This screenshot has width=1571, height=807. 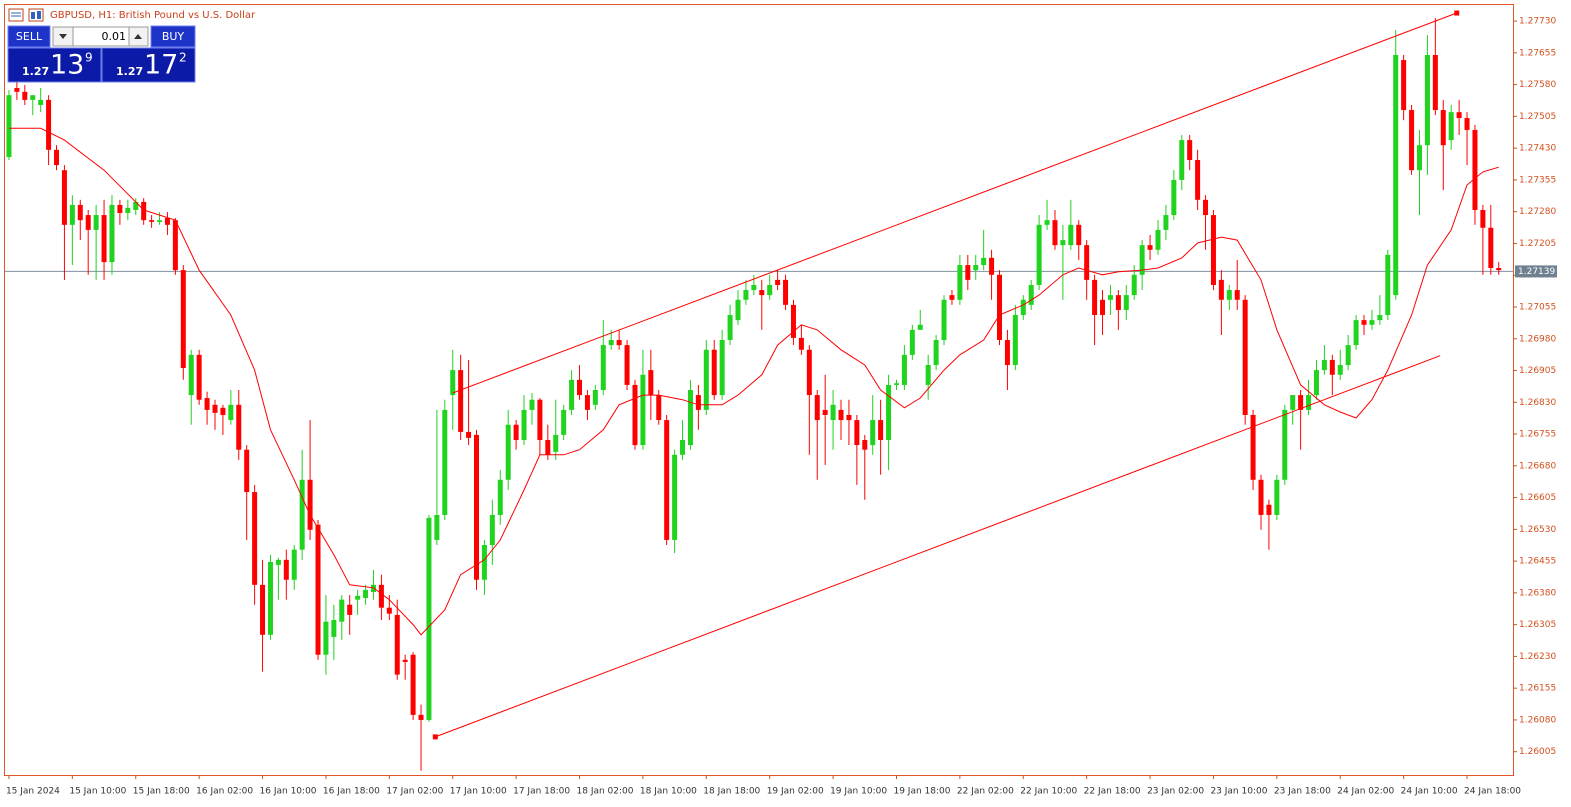 What do you see at coordinates (1536, 272) in the screenshot?
I see `price-label: 1.27139` at bounding box center [1536, 272].